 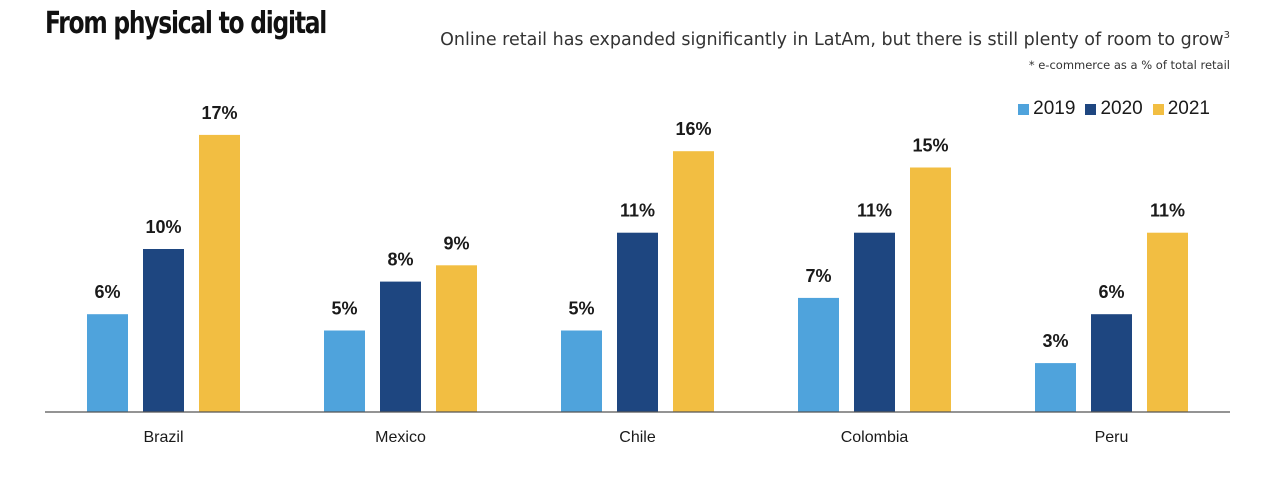 What do you see at coordinates (1158, 109) in the screenshot?
I see `legend-swatch-2021` at bounding box center [1158, 109].